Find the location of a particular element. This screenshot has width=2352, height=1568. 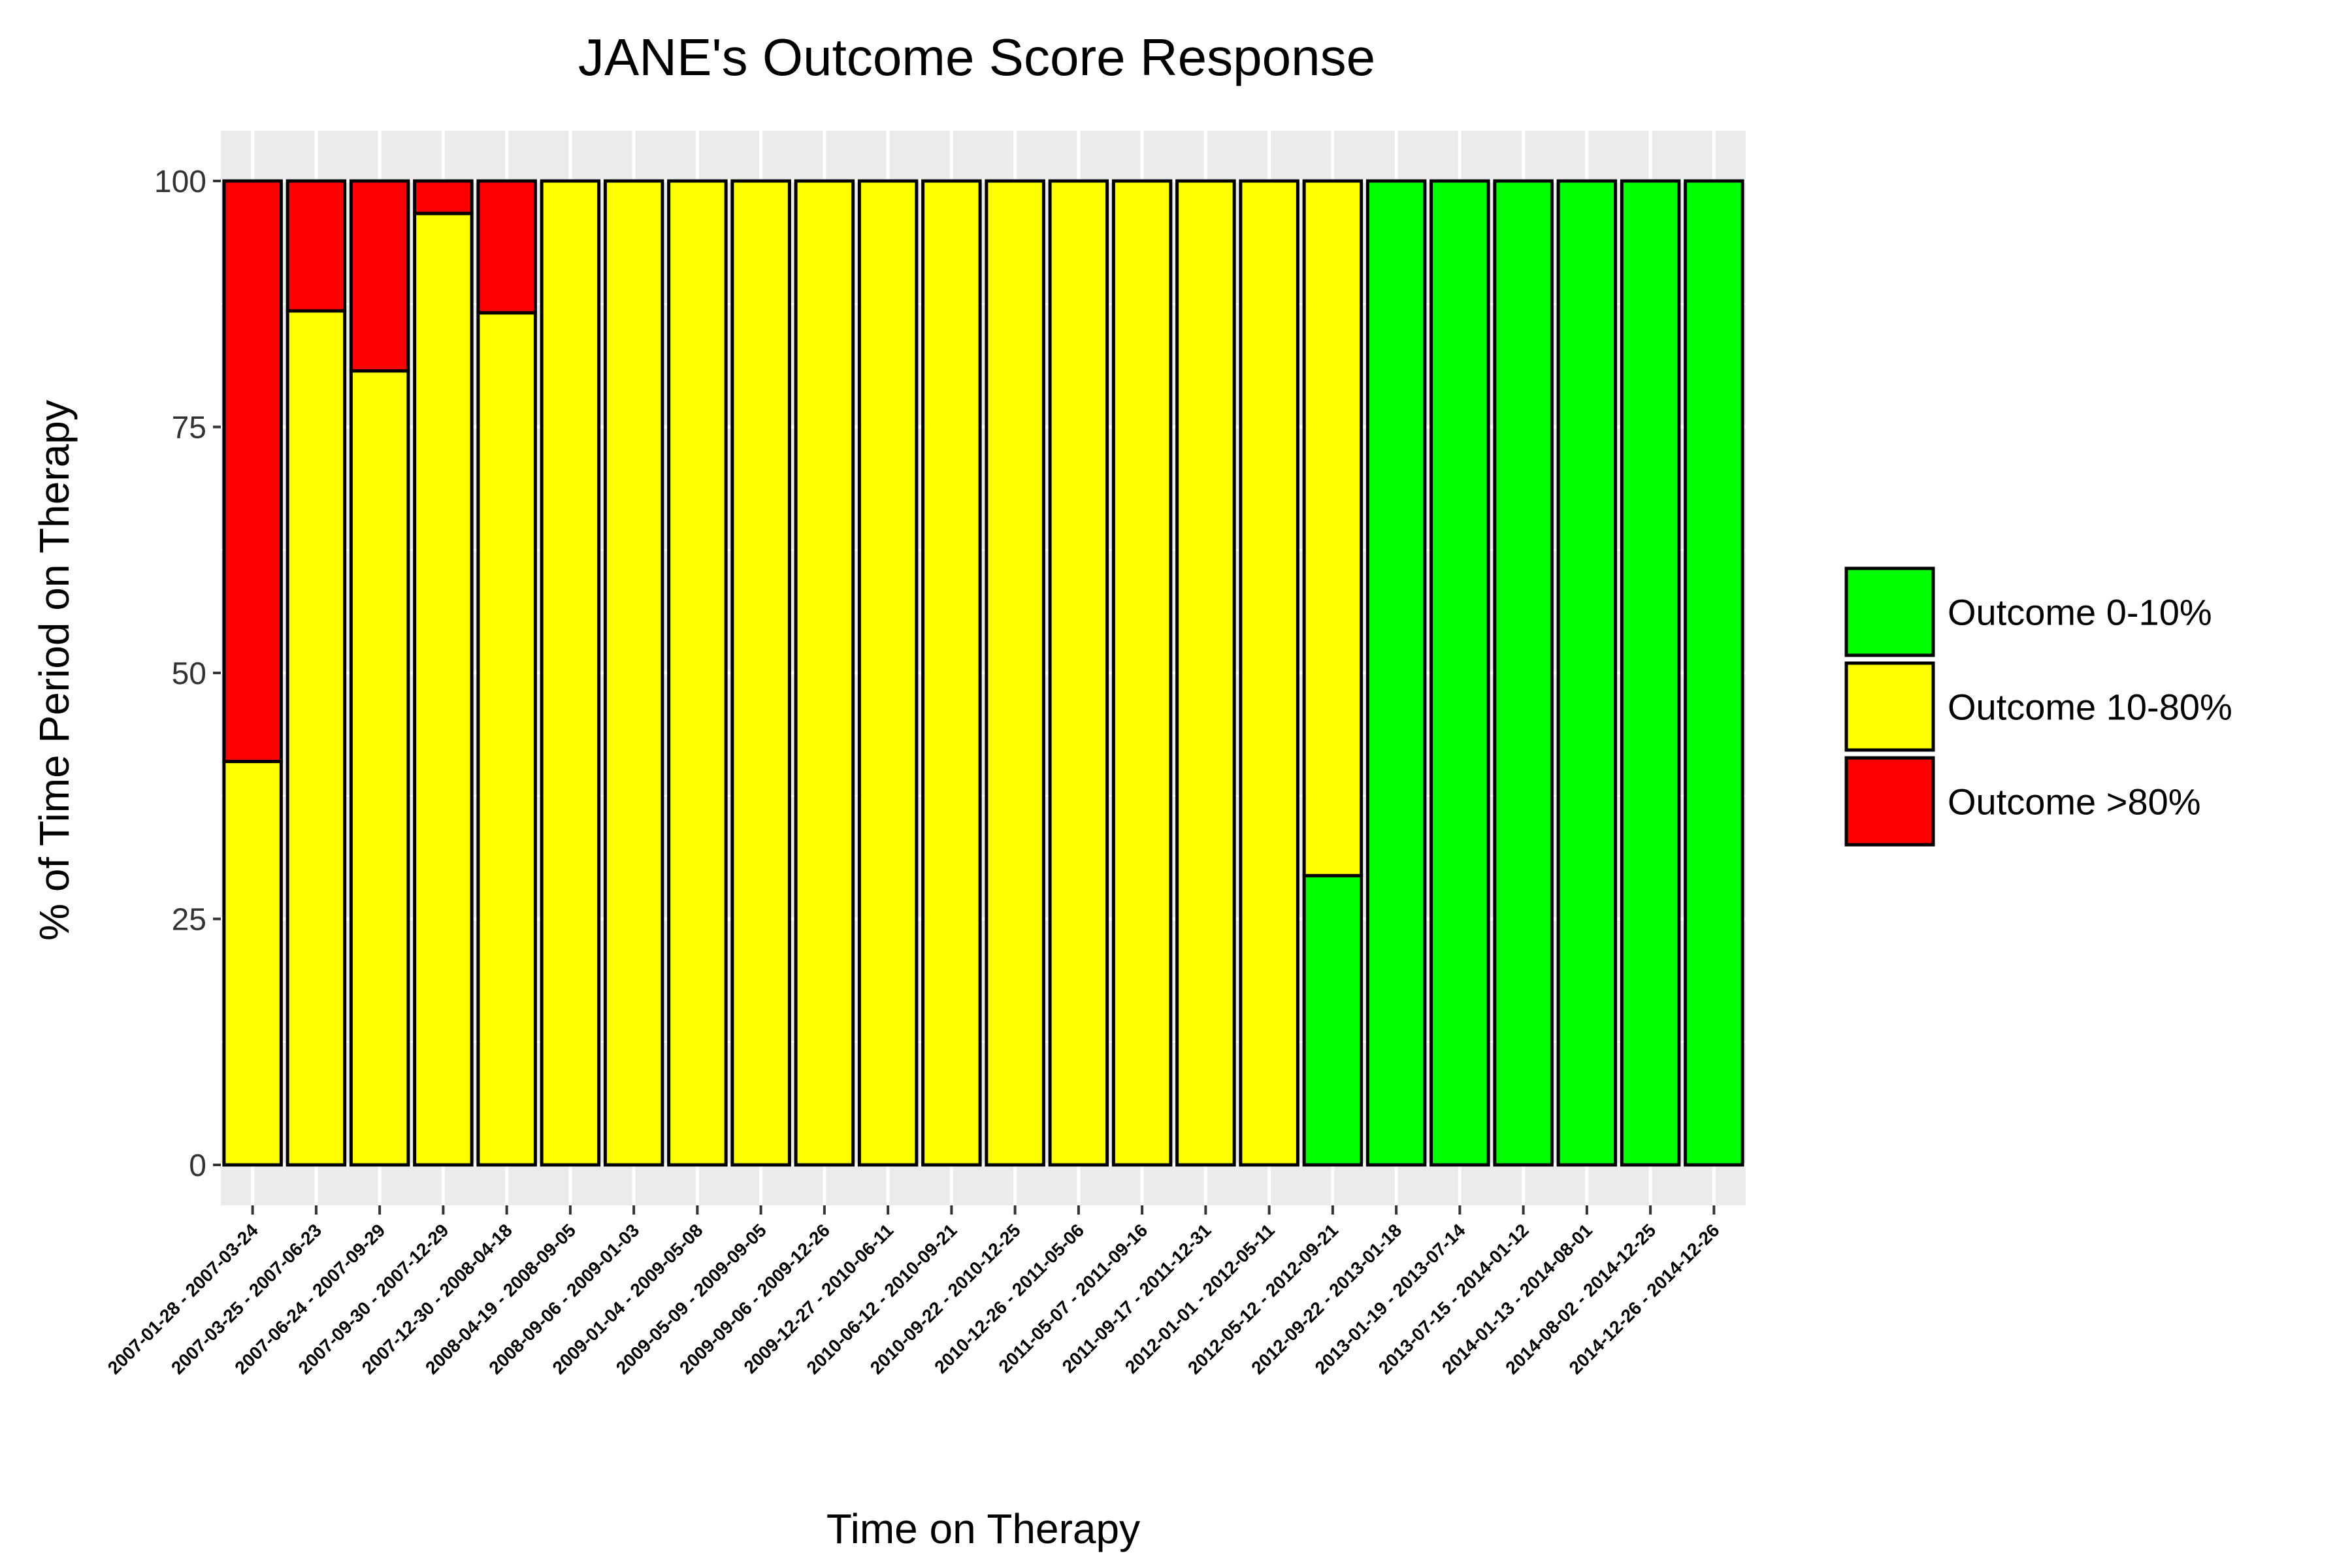

legend: Outcome 0-10% Outcome 10-80% Outcome >80% is located at coordinates (2038, 706).